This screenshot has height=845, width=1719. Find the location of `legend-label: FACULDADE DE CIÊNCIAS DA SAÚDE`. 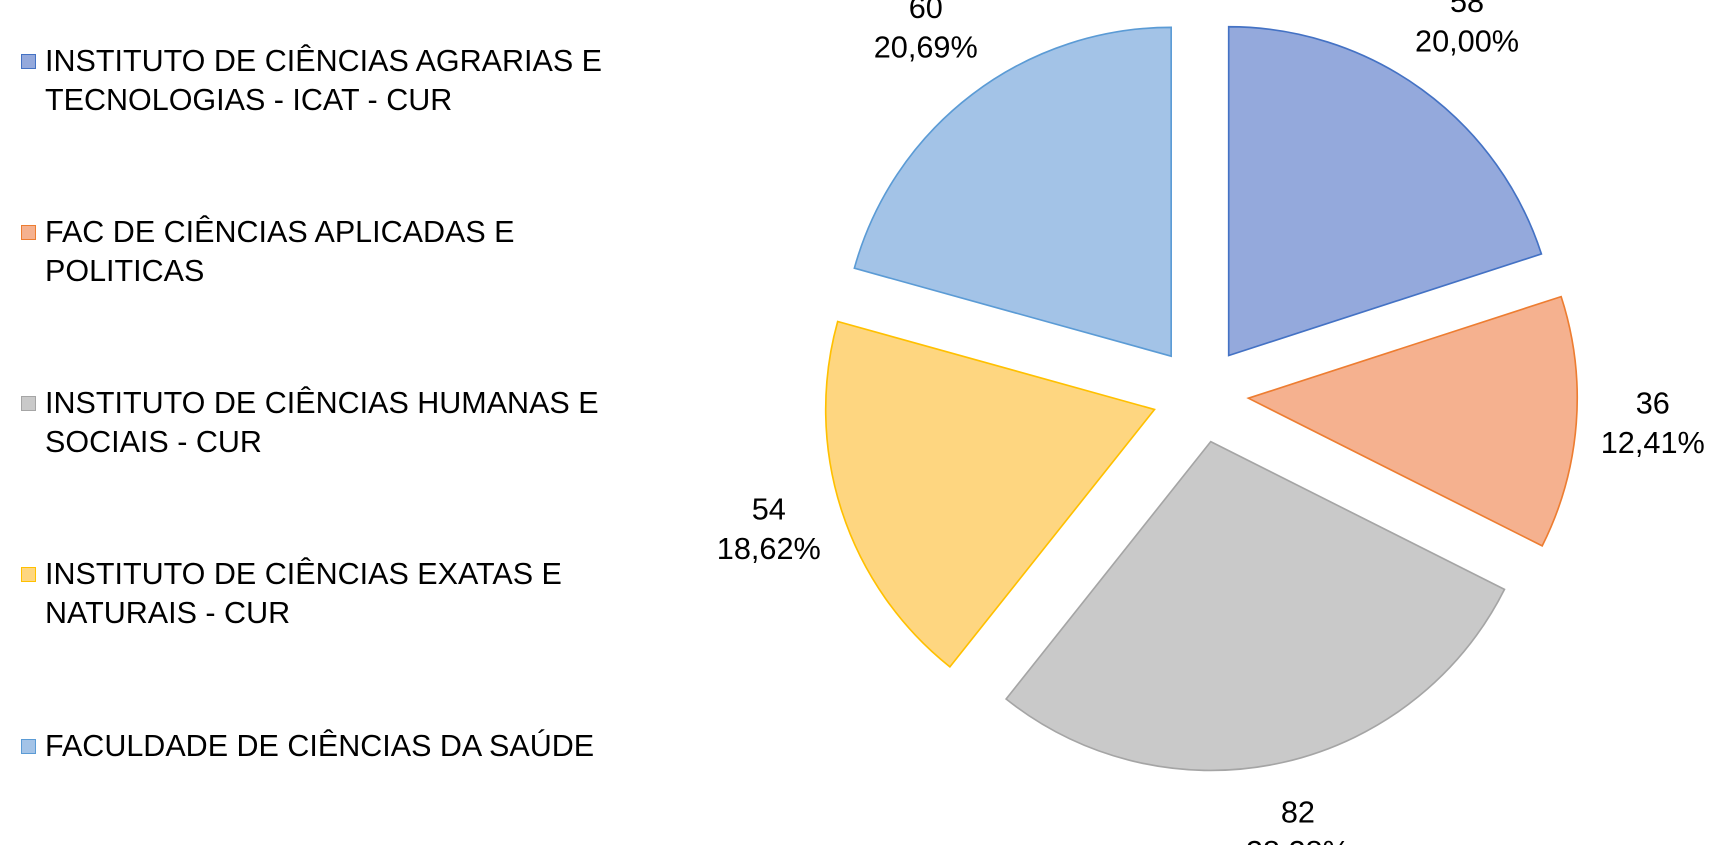

legend-label: FACULDADE DE CIÊNCIAS DA SAÚDE is located at coordinates (320, 746).